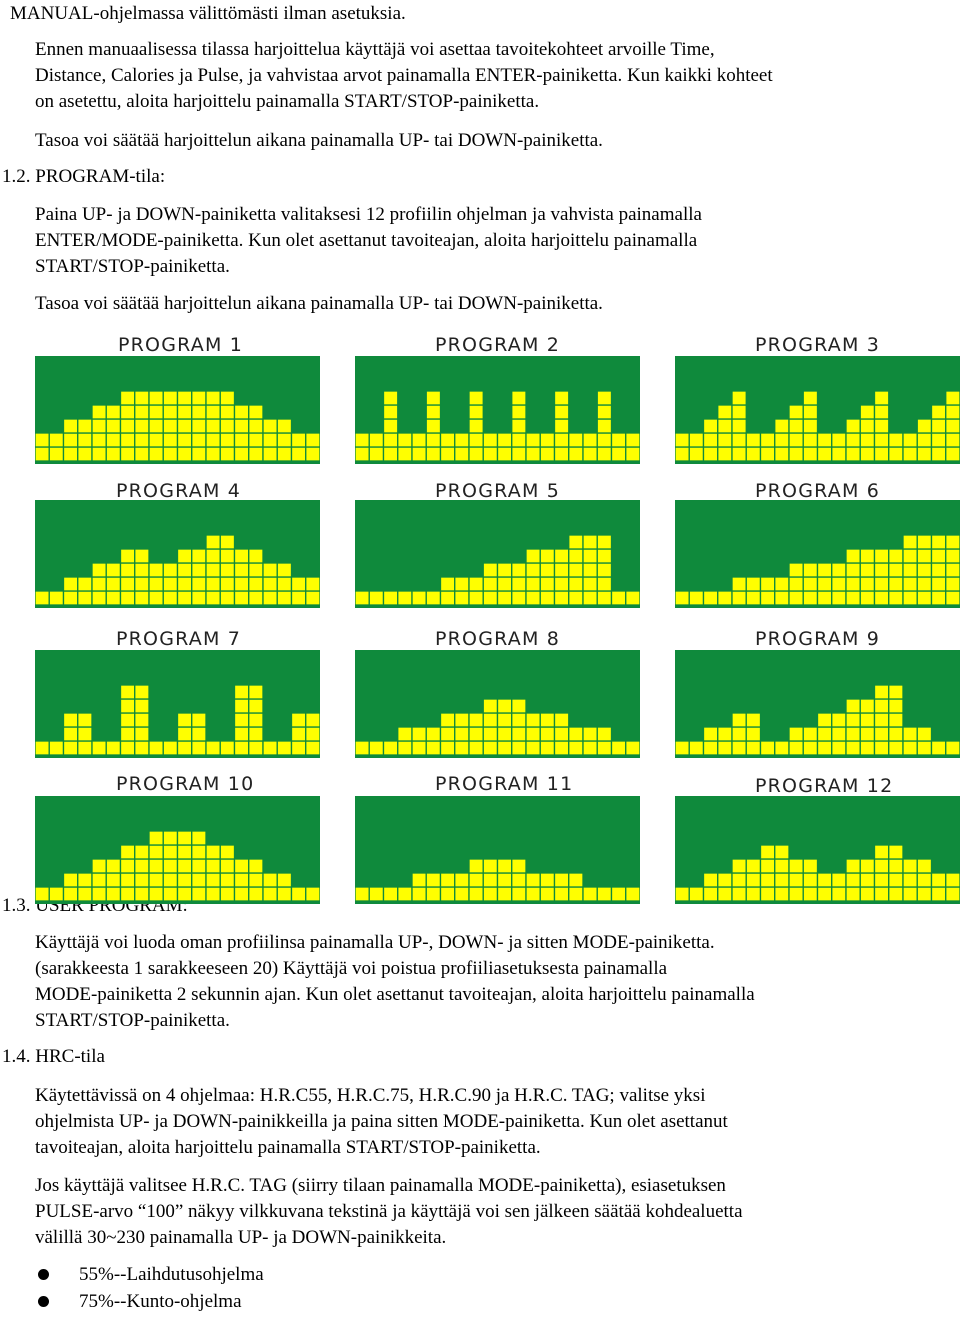 The height and width of the screenshot is (1317, 960). What do you see at coordinates (179, 491) in the screenshot?
I see `program-4-label: PROGRAM 4` at bounding box center [179, 491].